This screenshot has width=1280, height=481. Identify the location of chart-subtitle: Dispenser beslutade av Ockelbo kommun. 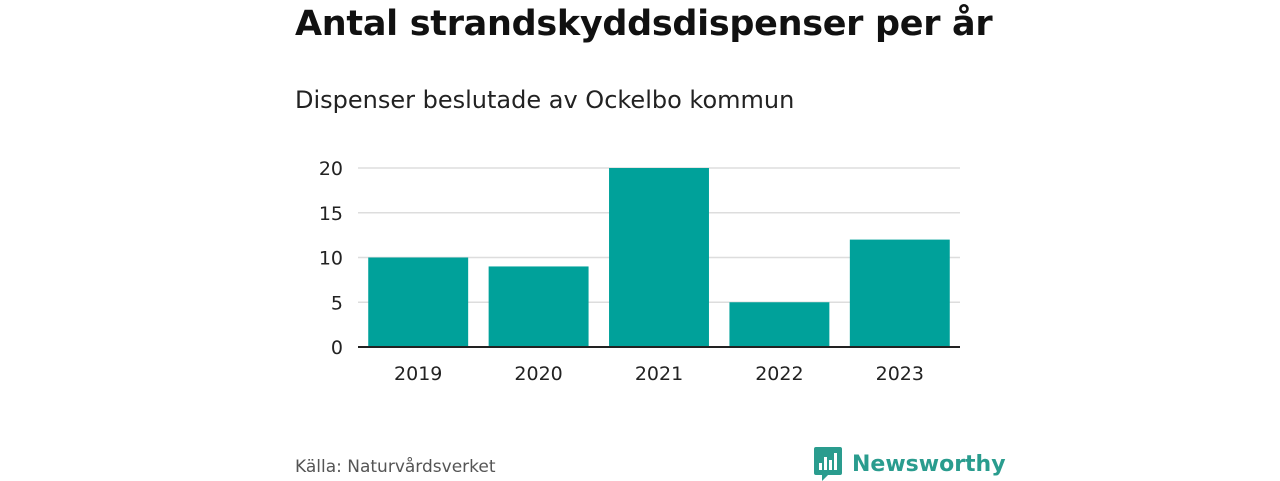
(545, 100).